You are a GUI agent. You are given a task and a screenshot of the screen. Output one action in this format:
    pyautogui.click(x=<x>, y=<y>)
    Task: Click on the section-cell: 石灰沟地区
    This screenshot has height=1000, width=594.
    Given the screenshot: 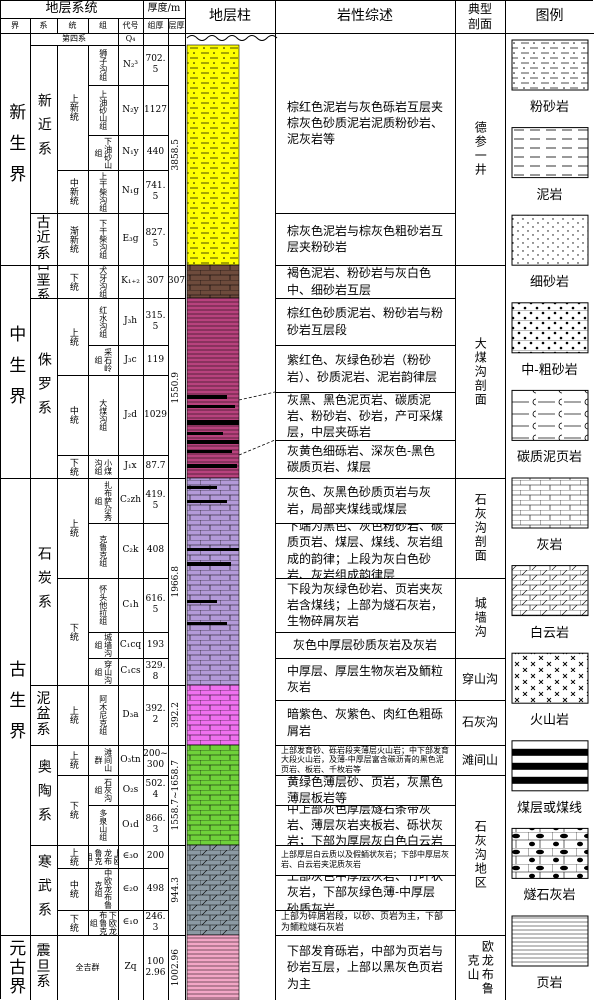 What is the action you would take?
    pyautogui.click(x=480, y=855)
    